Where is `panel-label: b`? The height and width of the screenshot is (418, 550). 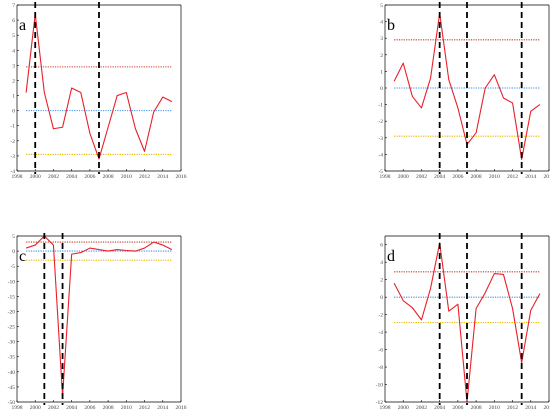
panel-label: b is located at coordinates (391, 25).